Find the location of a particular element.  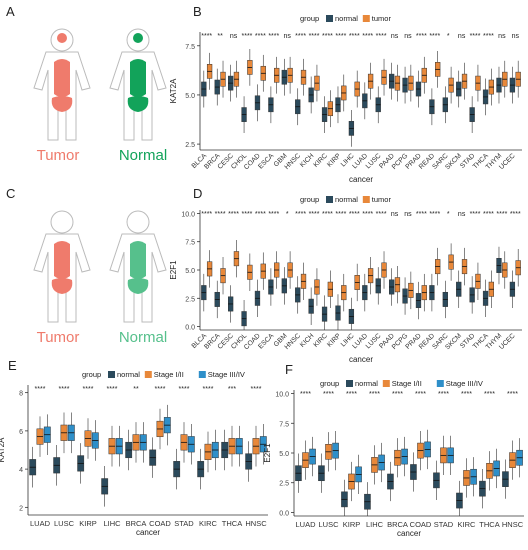

normal-body-illustration is located at coordinates (138, 84).